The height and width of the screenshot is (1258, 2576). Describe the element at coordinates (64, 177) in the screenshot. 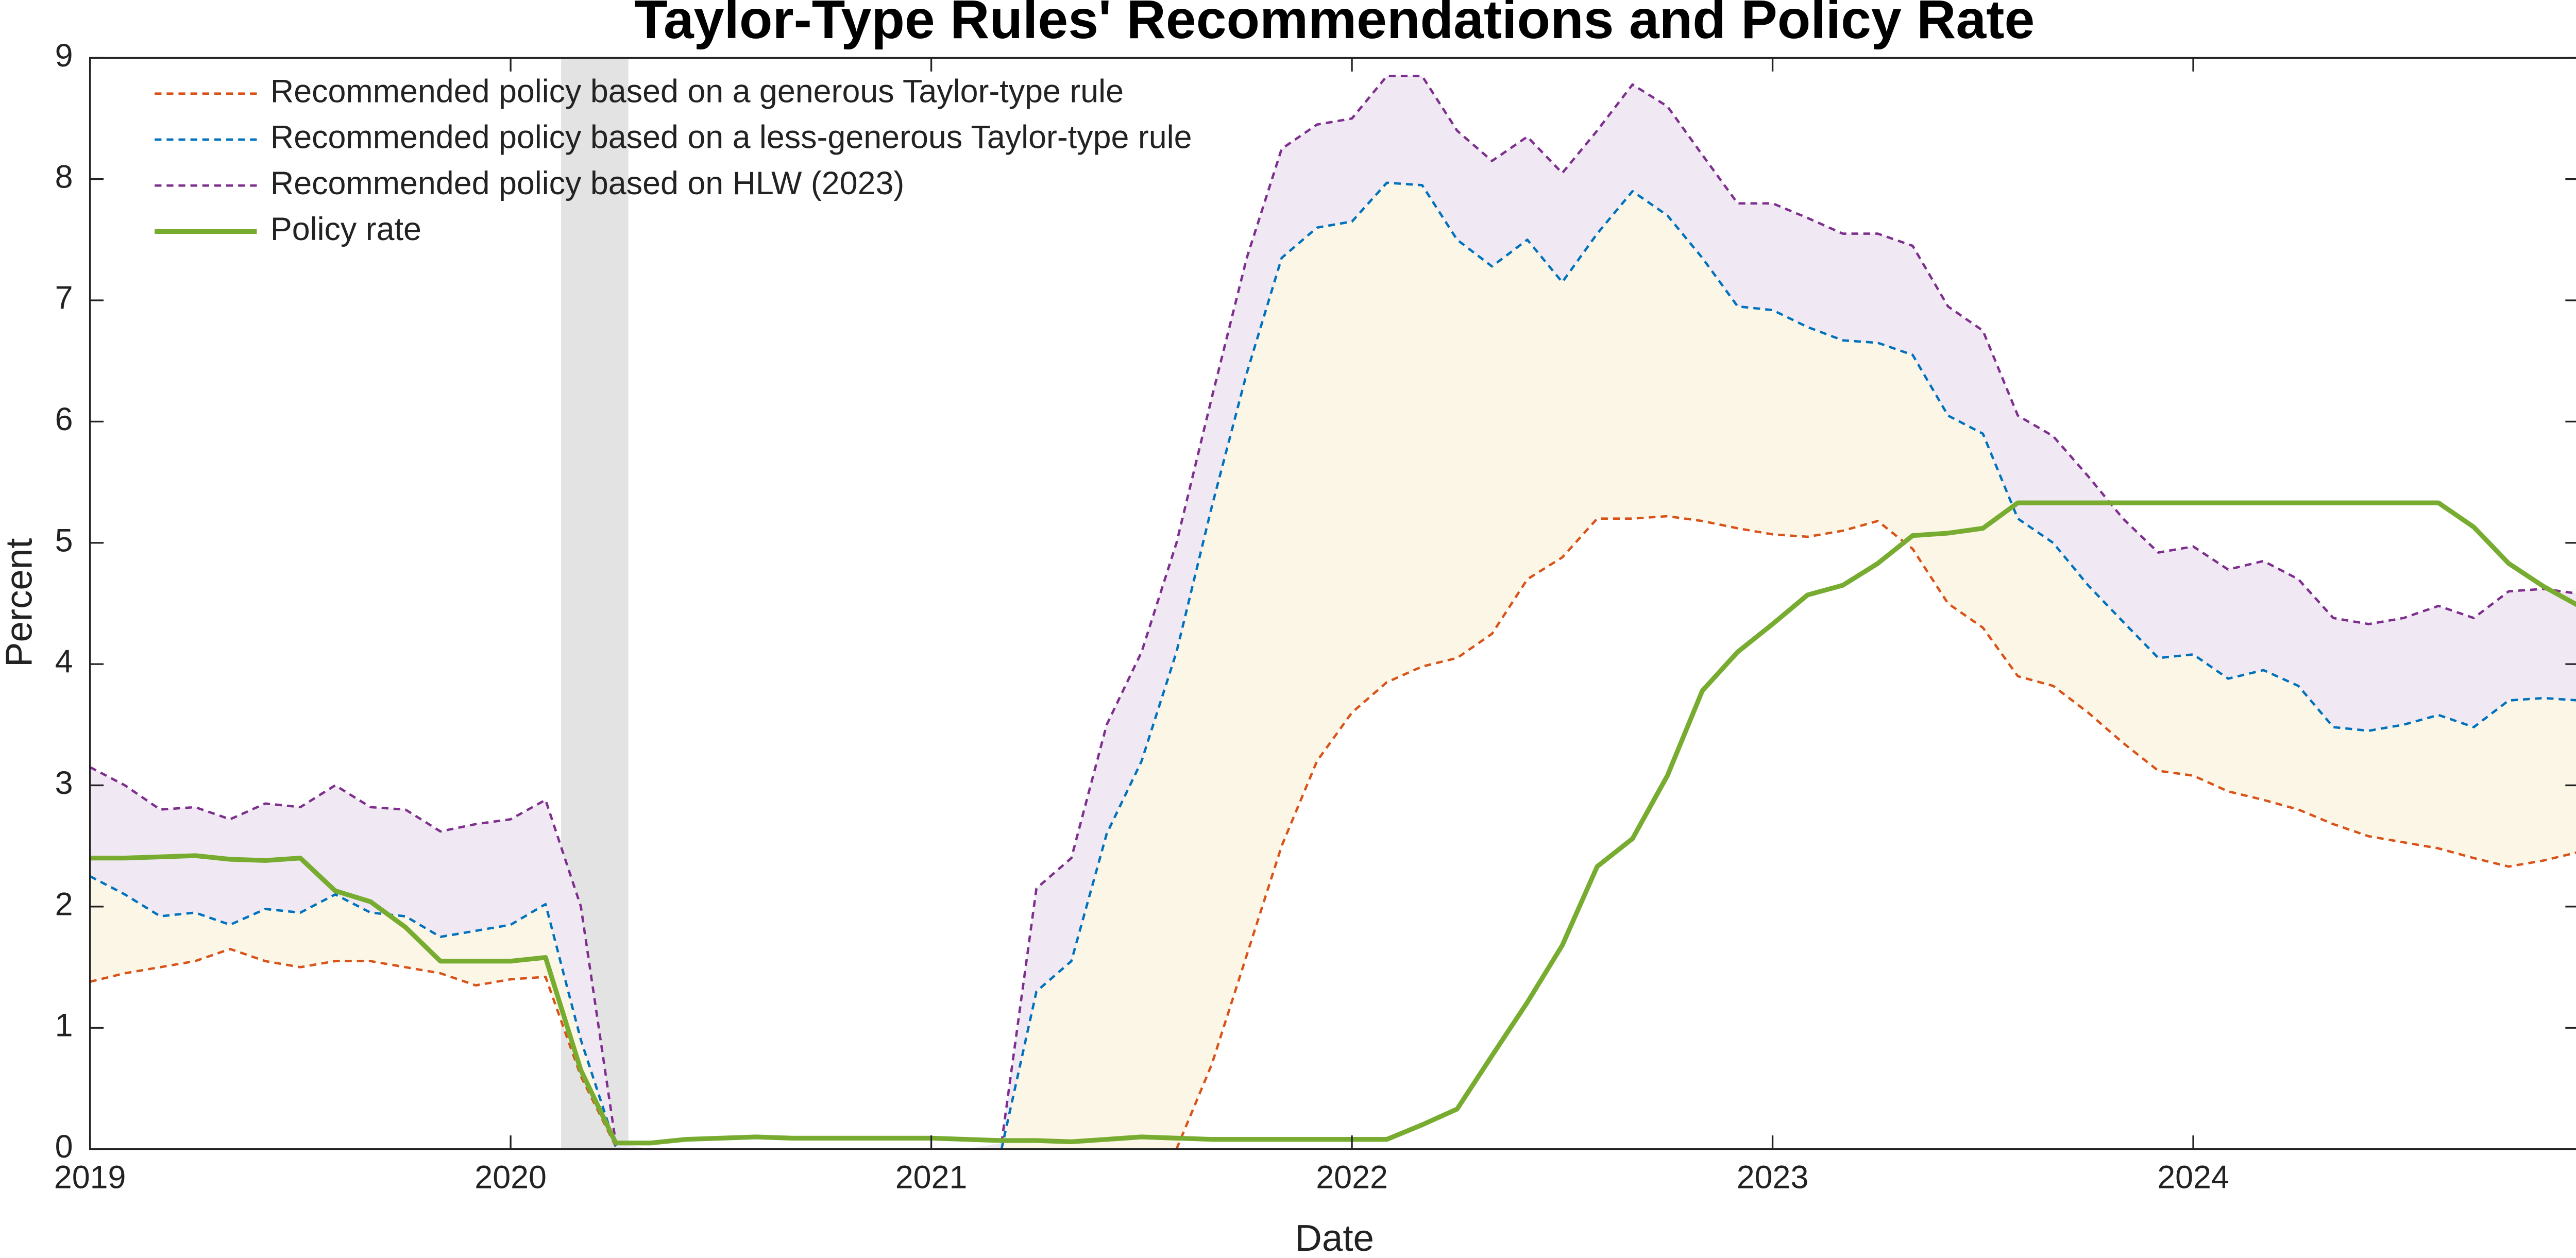

I see `y-tick-label: 8` at that location.